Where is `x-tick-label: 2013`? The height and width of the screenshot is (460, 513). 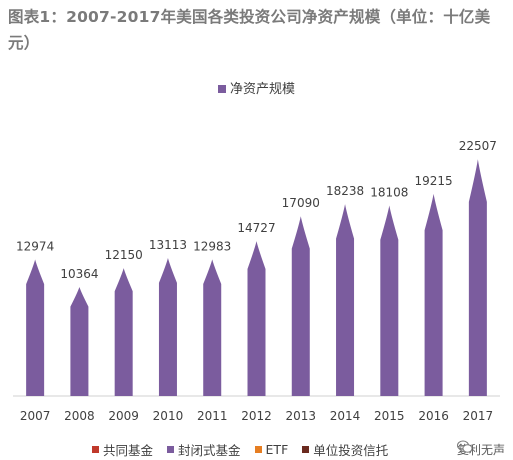 x-tick-label: 2013 is located at coordinates (300, 416).